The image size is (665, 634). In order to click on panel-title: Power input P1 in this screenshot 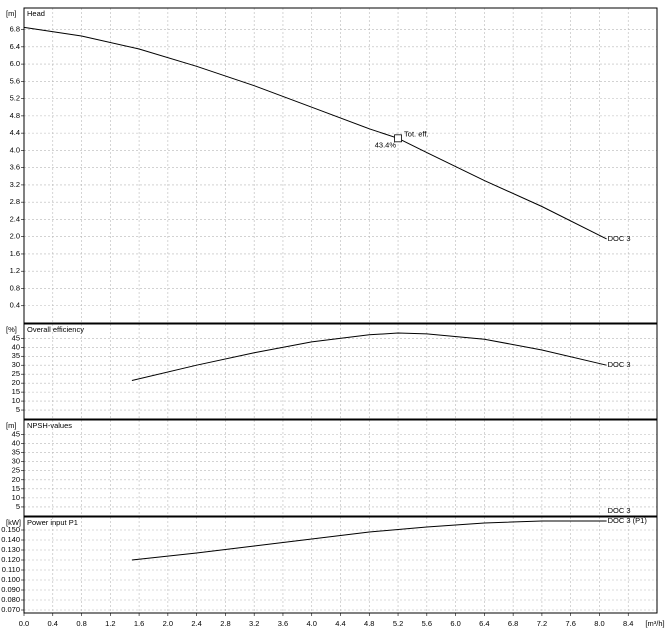, I will do `click(52, 522)`.